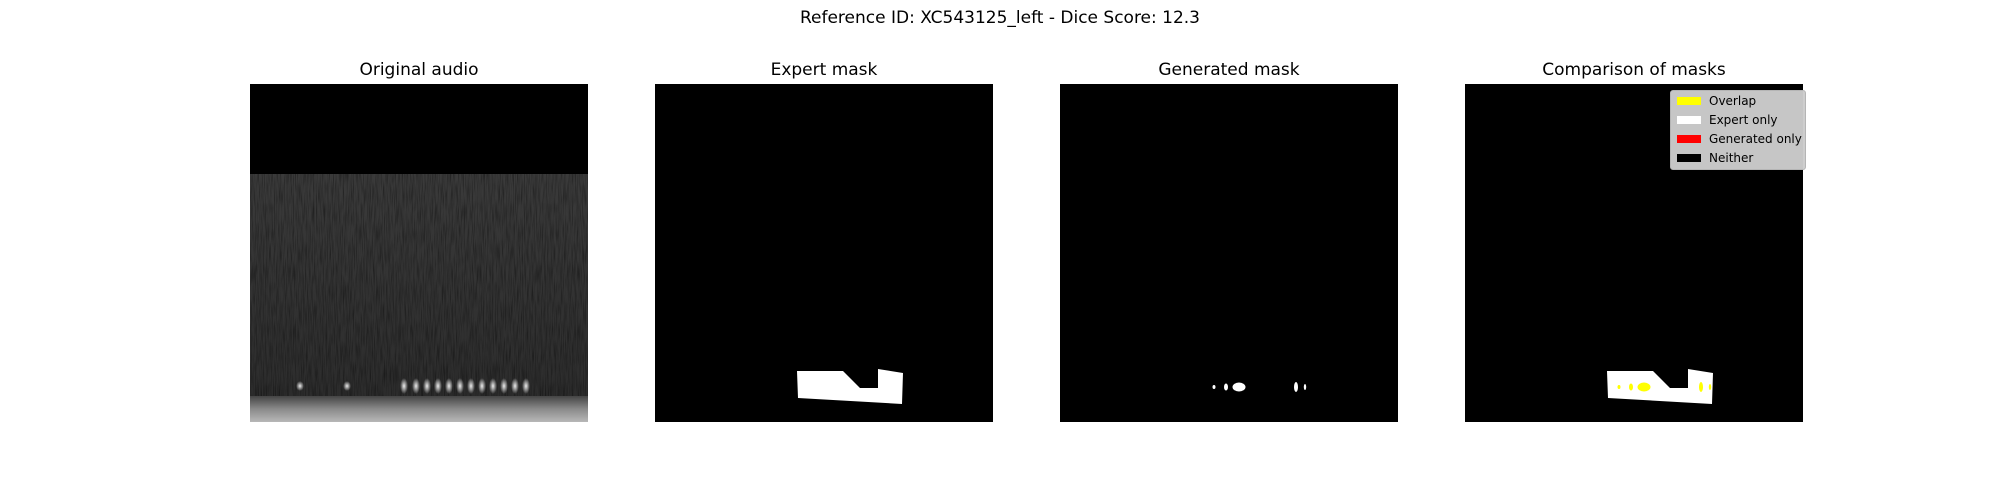  I want to click on original-audio-spectrogram, so click(419, 253).